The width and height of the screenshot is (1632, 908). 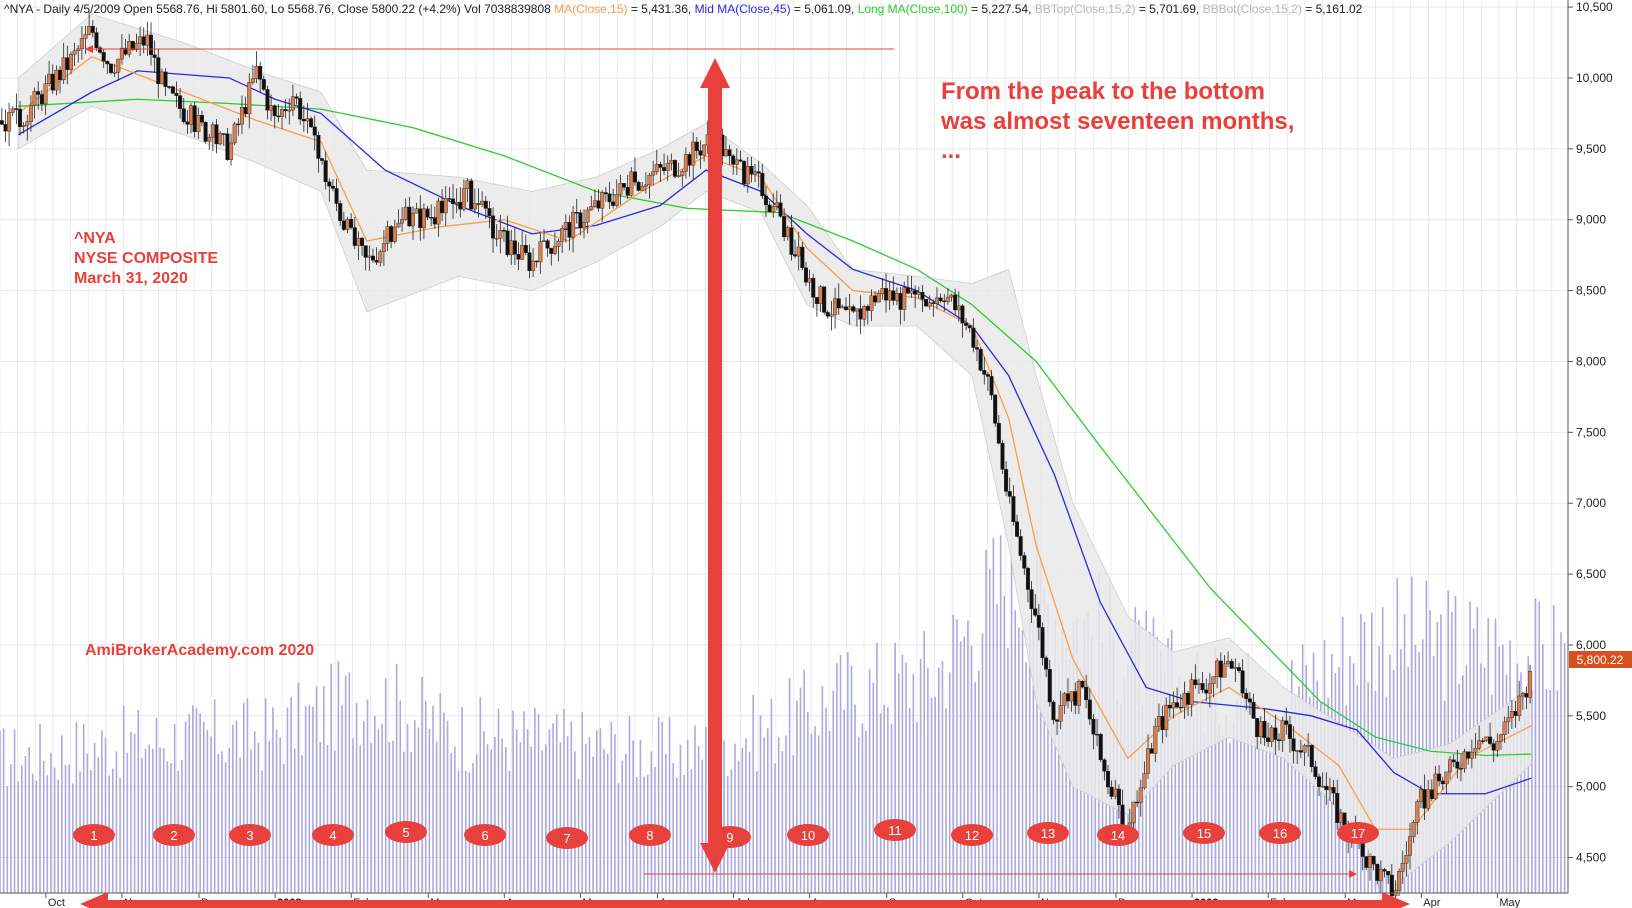 I want to click on header-bbtop-label: BBTop(Close,15,2), so click(x=1085, y=9).